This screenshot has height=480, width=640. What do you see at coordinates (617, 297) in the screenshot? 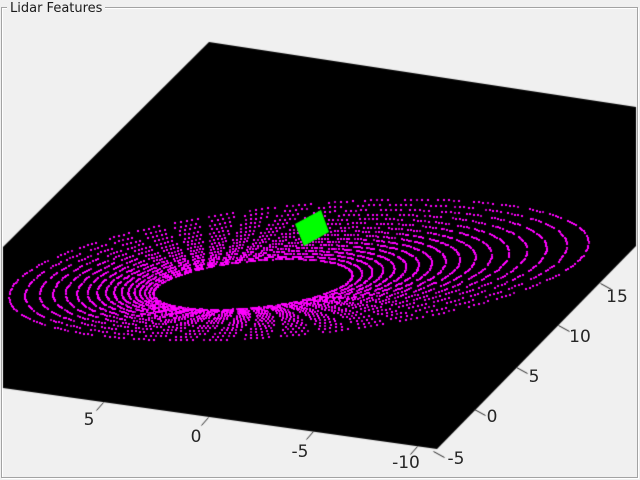
I see `y-tick-label: 15` at bounding box center [617, 297].